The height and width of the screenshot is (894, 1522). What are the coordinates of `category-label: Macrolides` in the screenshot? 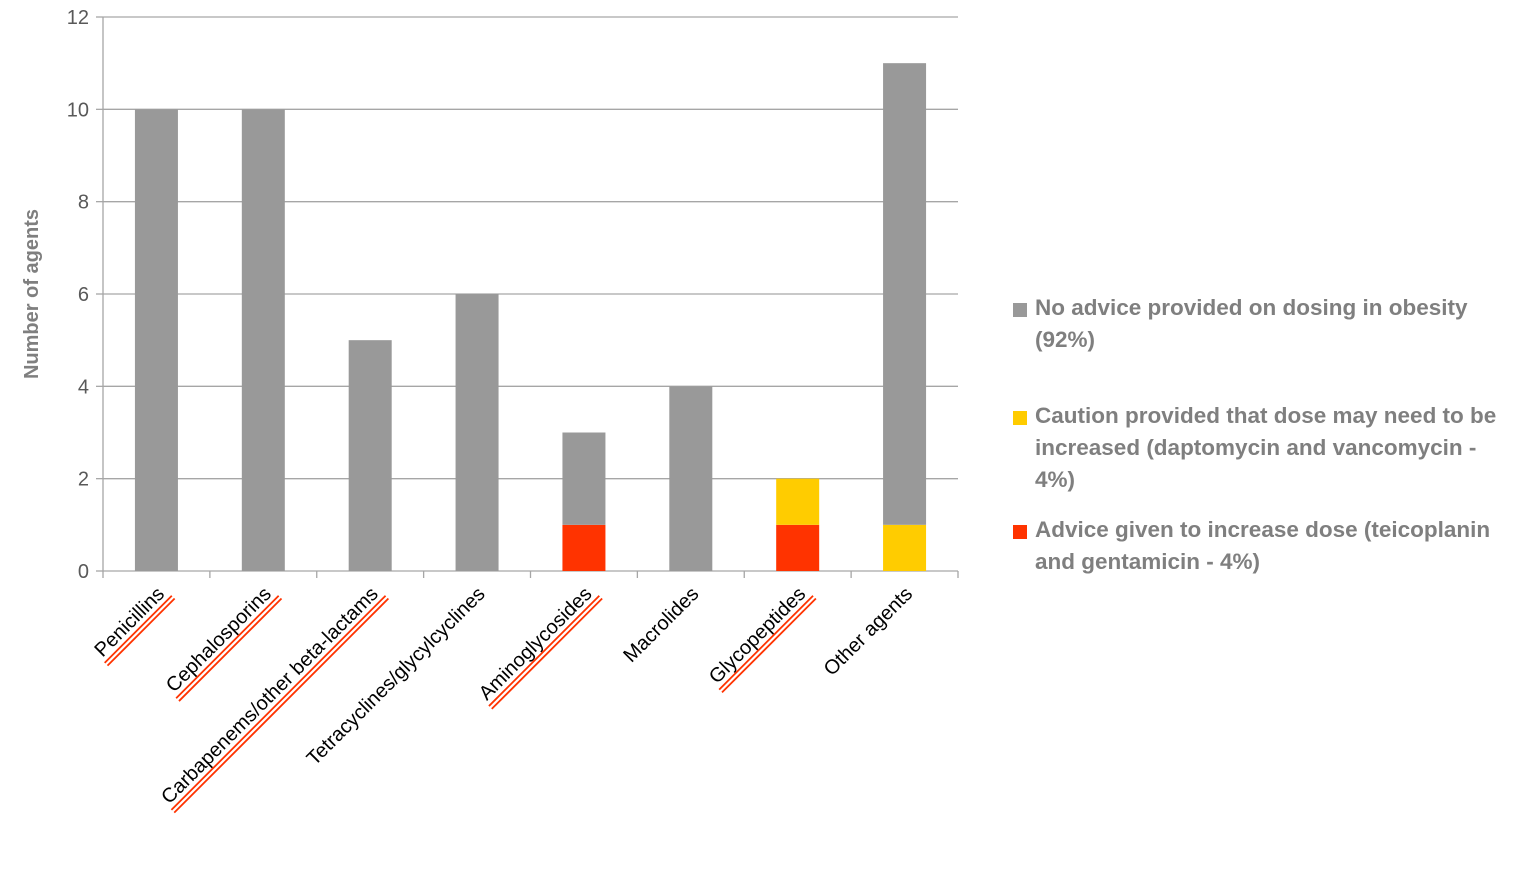 It's located at (661, 625).